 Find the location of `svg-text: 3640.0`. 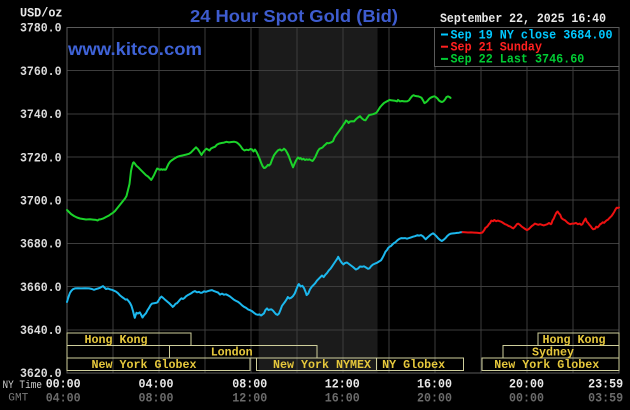

svg-text: 3640.0 is located at coordinates (41, 330).